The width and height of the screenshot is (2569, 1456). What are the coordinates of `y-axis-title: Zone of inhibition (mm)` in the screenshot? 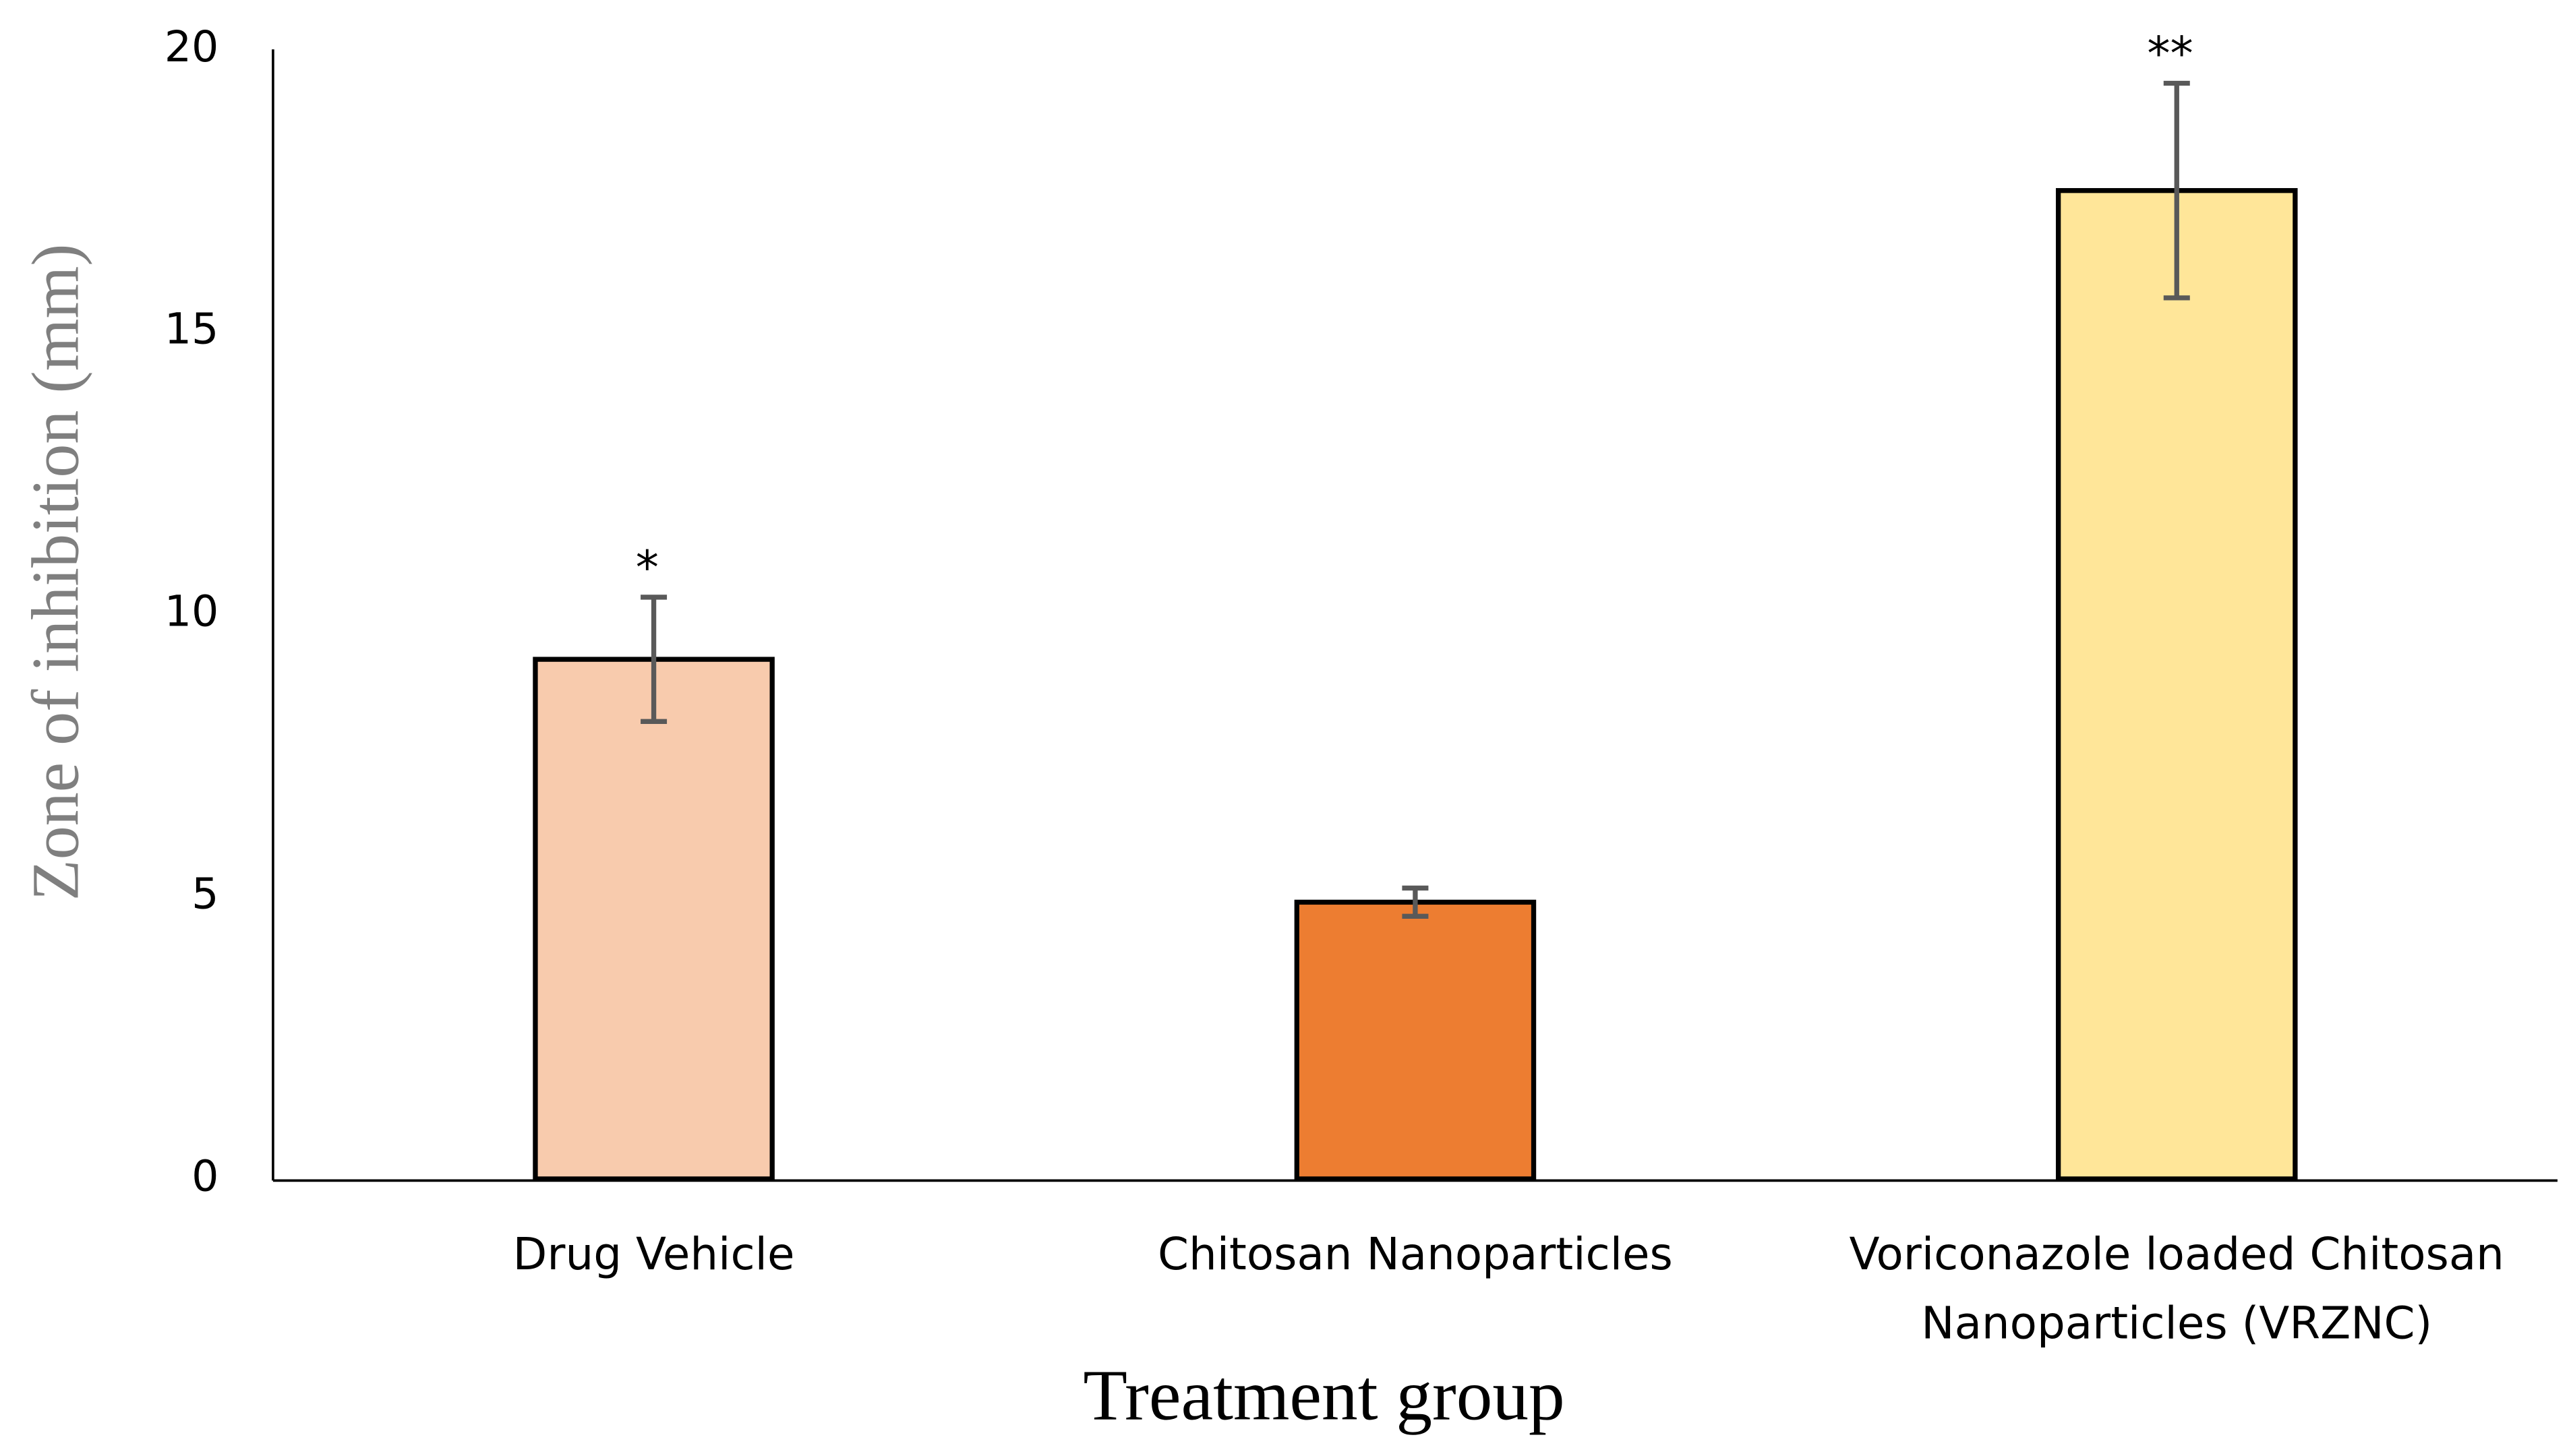 It's located at (56, 572).